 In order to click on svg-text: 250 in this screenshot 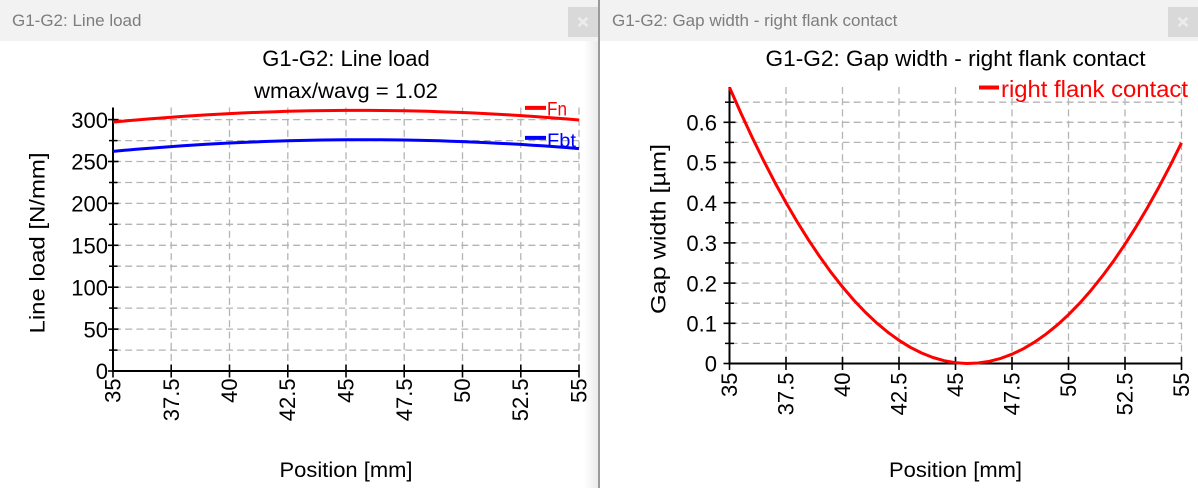, I will do `click(89, 162)`.